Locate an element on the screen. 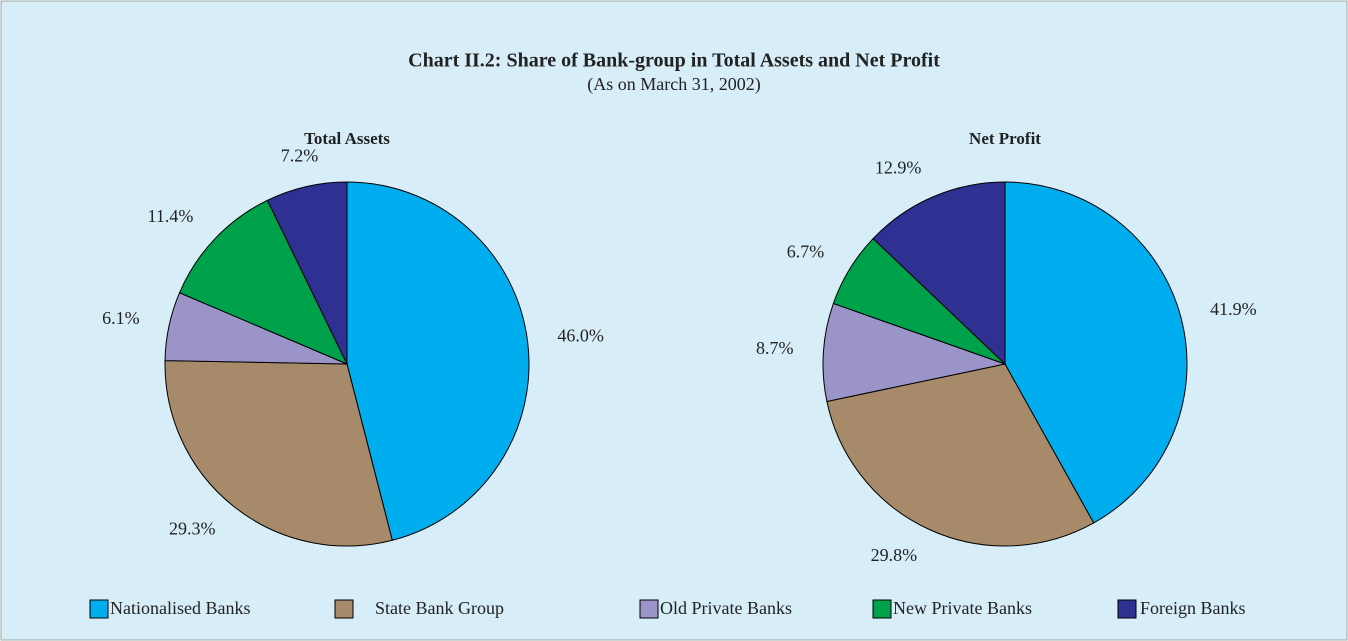 The image size is (1348, 641). data-label: 11.4% is located at coordinates (171, 216).